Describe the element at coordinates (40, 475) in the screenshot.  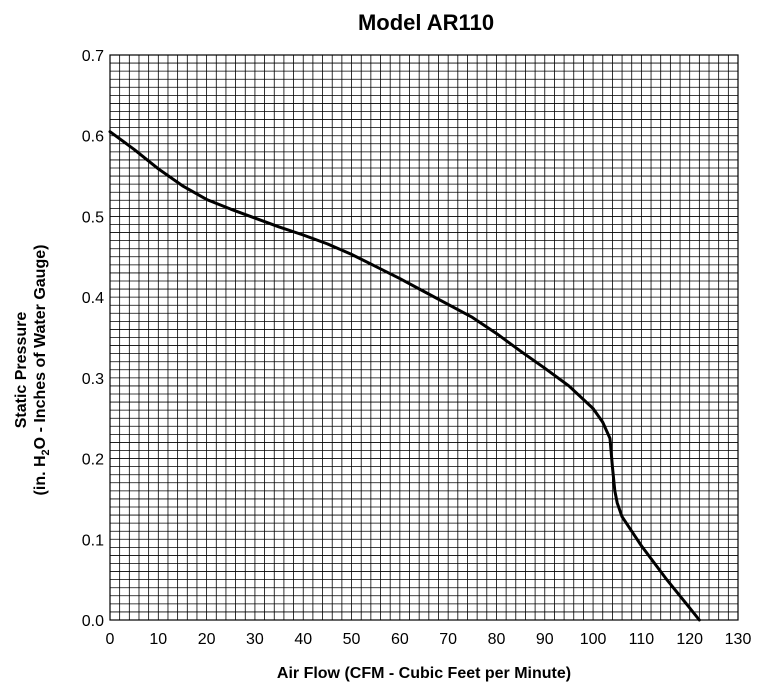
I see `y-axis-title-prefix: (in. H` at that location.